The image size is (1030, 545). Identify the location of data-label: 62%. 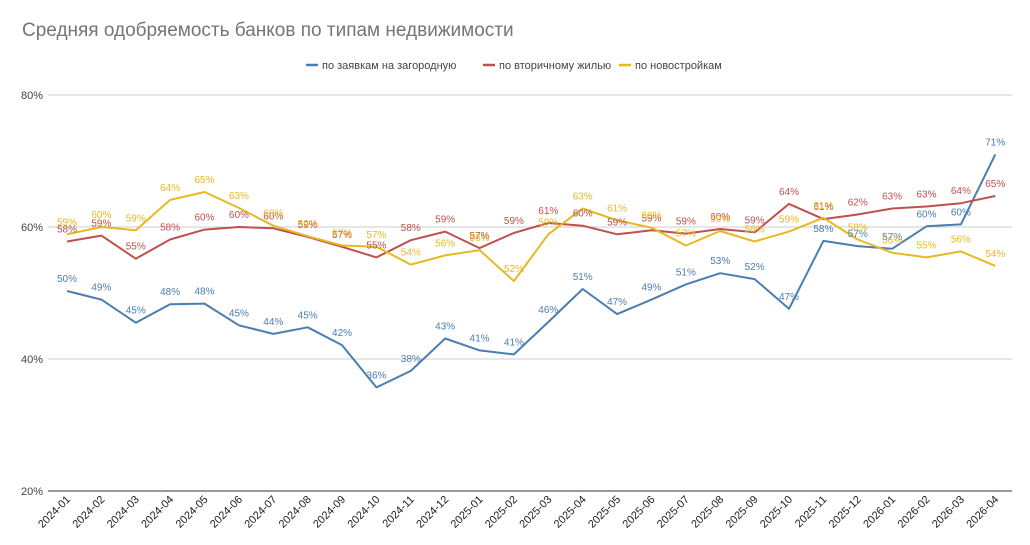
(858, 202).